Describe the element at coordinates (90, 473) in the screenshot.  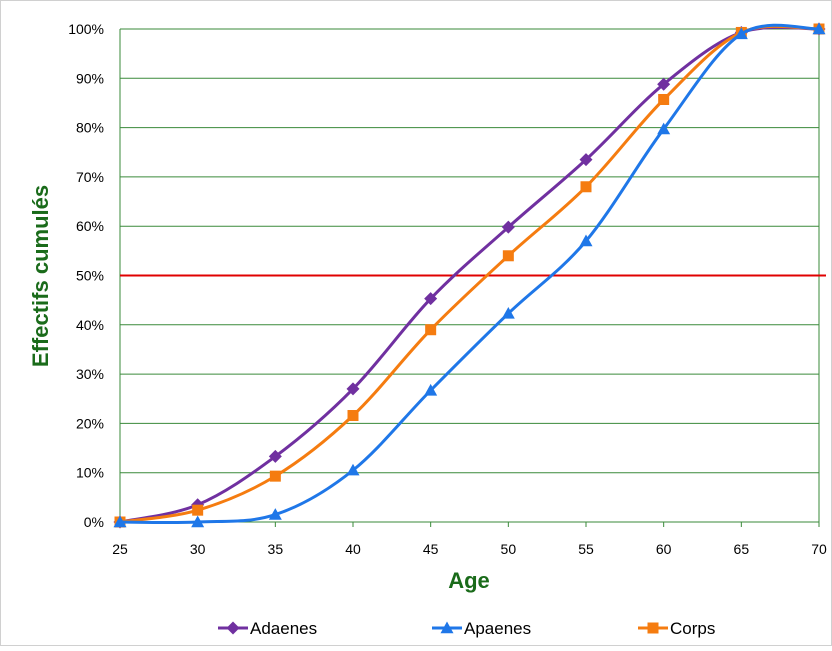
I see `y-tick-label: 10%` at that location.